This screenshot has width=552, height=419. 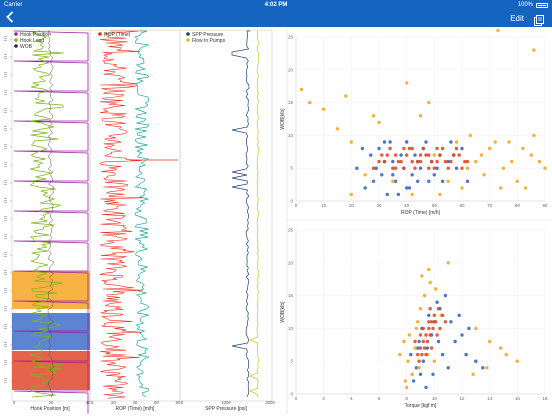 What do you see at coordinates (8, 209) in the screenshot?
I see `depth-axis` at bounding box center [8, 209].